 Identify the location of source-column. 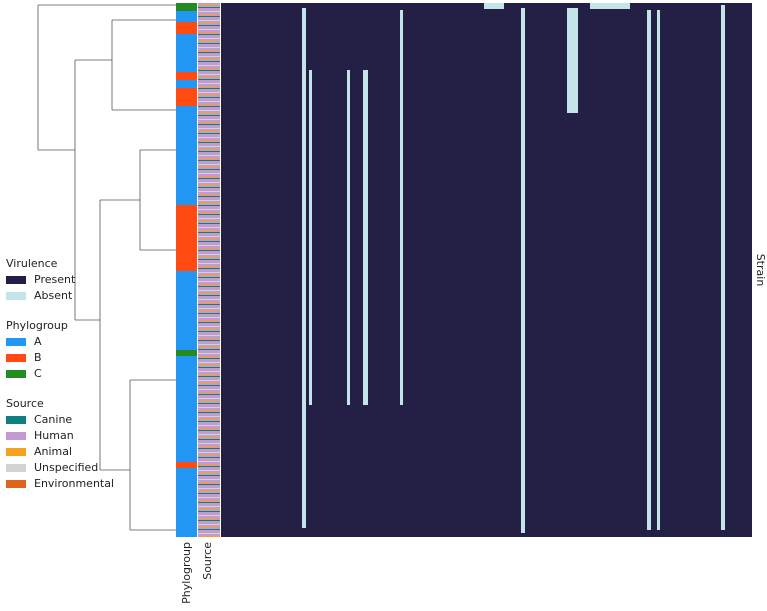
(209, 270).